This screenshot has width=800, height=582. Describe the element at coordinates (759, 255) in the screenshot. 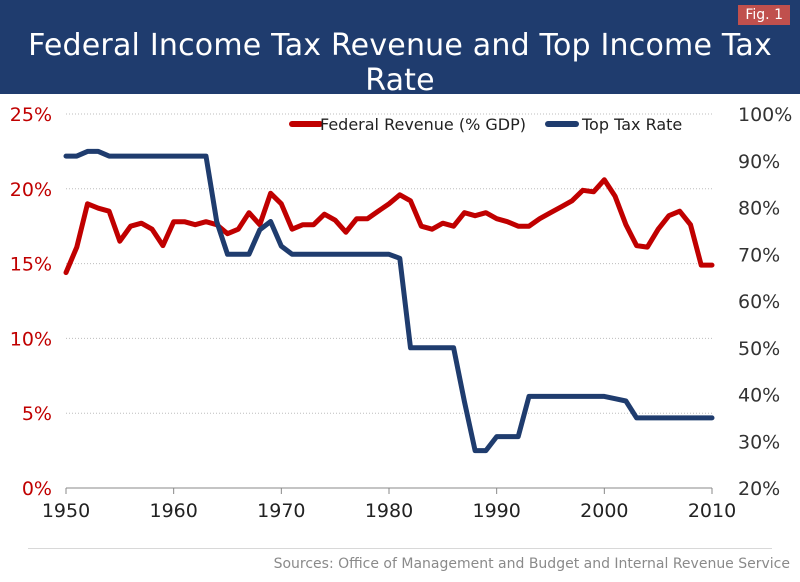

I see `right-tick-label: 70%` at that location.